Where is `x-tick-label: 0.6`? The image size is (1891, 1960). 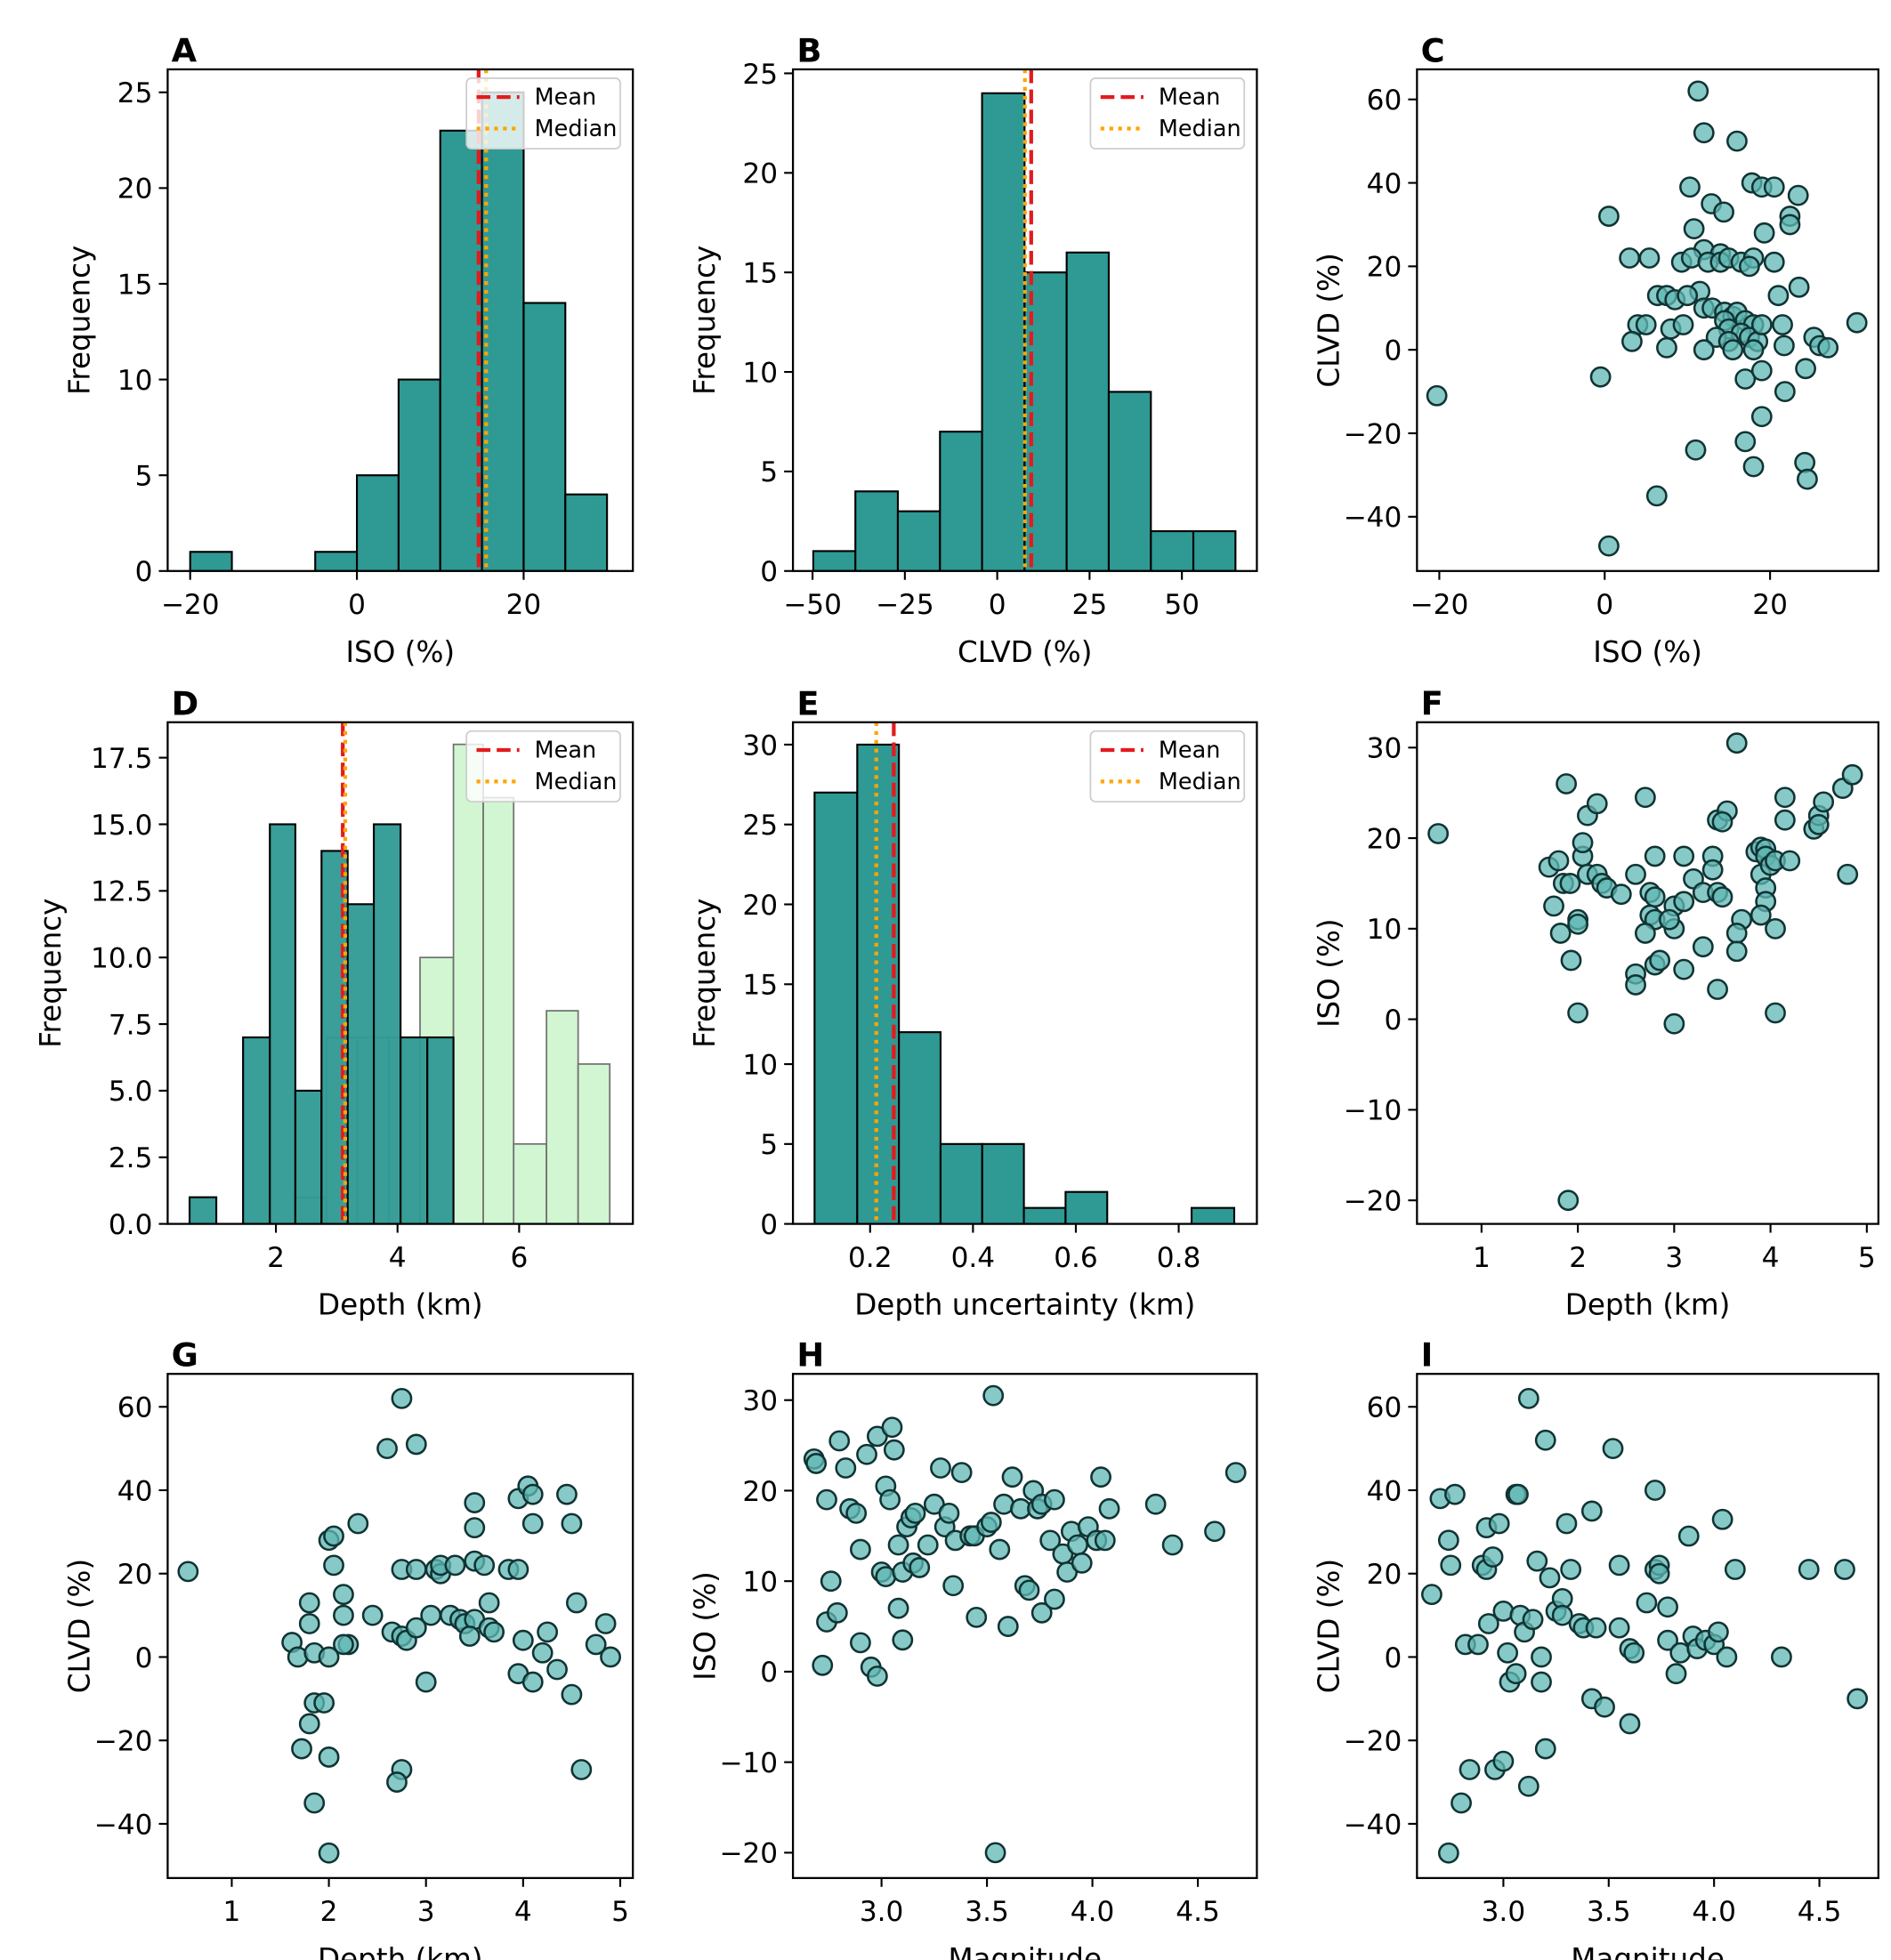
x-tick-label: 0.6 is located at coordinates (1076, 1258).